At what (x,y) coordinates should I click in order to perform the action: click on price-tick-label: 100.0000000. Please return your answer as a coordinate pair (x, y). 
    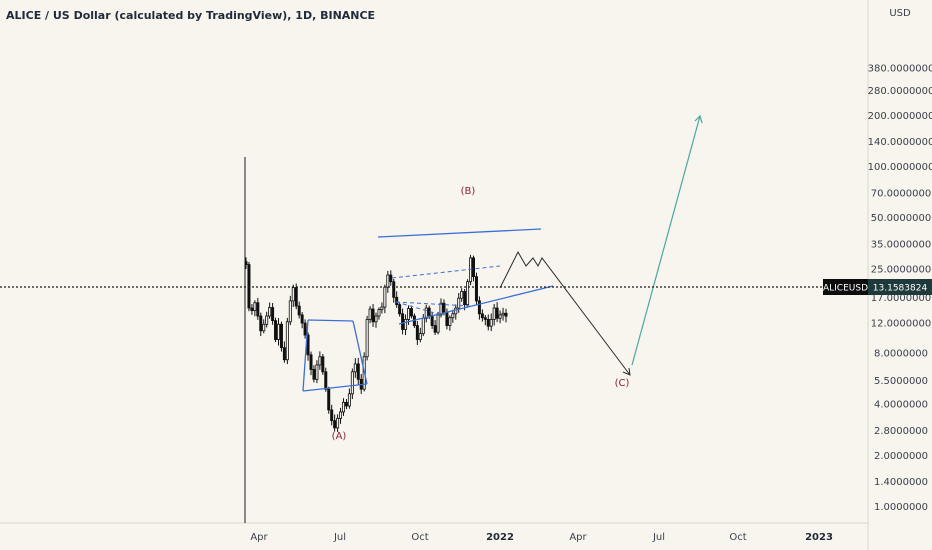
    Looking at the image, I should click on (900, 167).